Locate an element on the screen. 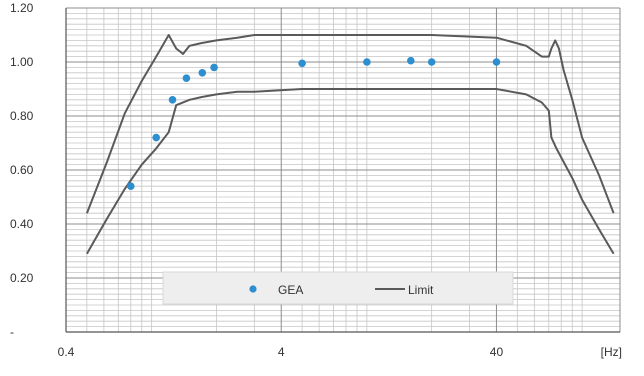 Image resolution: width=644 pixels, height=376 pixels. x-tick-label: 40 is located at coordinates (497, 352).